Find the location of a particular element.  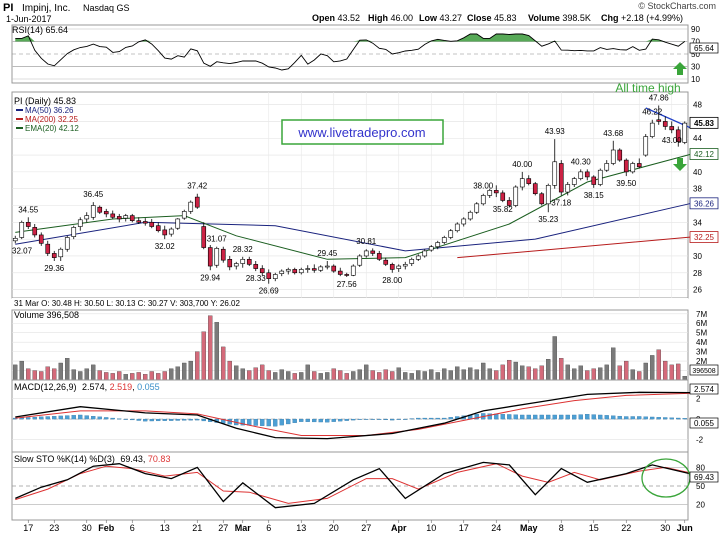

bottom-axis-label: 23 is located at coordinates (54, 528).